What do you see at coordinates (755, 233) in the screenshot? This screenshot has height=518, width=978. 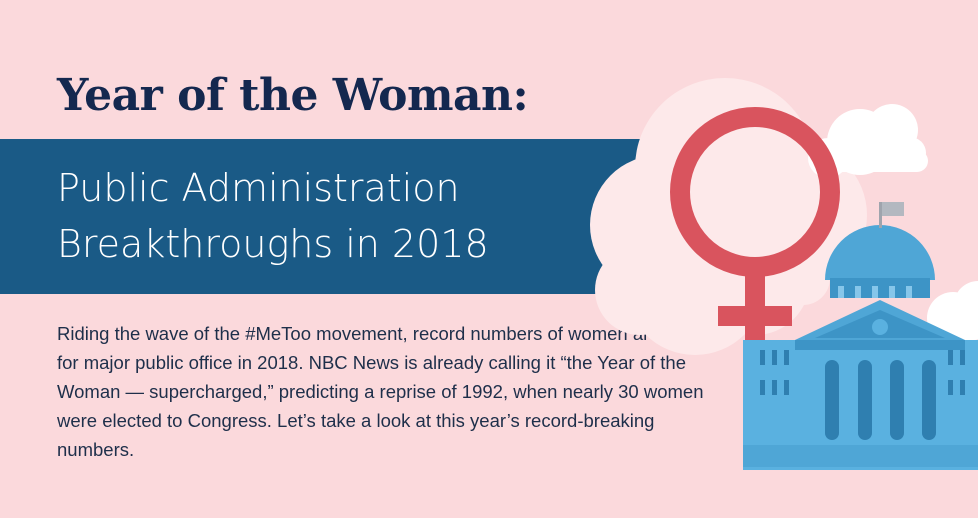 I see `female-symbol-icon` at bounding box center [755, 233].